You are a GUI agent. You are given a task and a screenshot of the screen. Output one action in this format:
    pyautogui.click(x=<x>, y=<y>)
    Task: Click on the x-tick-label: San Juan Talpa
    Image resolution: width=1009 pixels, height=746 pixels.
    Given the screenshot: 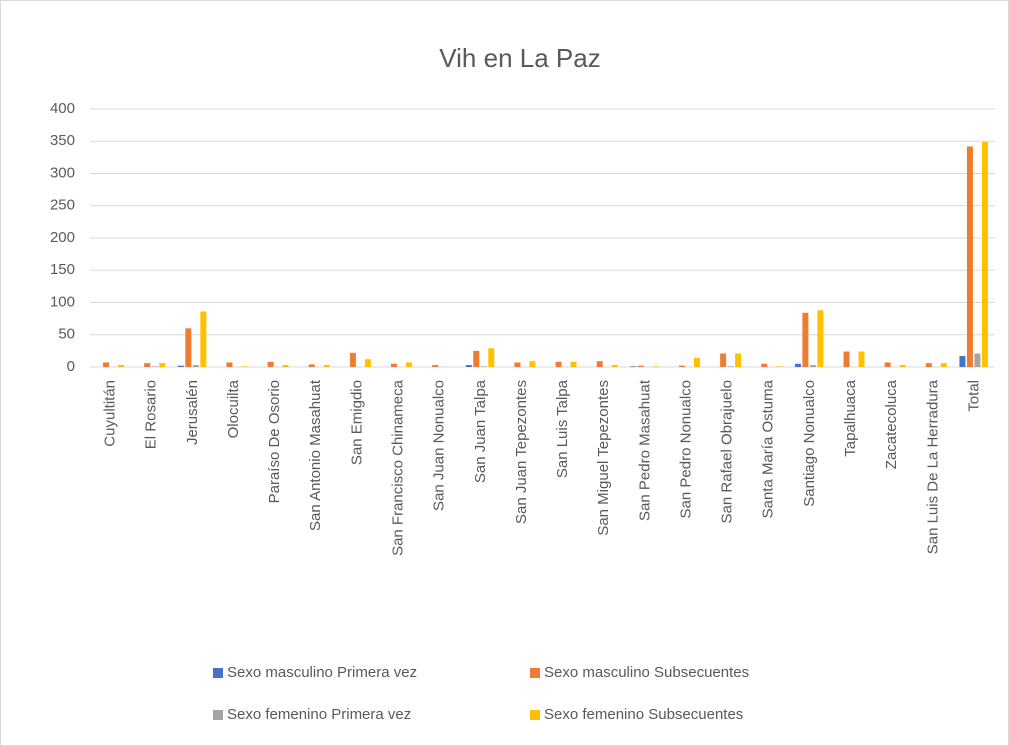 What is the action you would take?
    pyautogui.click(x=480, y=431)
    